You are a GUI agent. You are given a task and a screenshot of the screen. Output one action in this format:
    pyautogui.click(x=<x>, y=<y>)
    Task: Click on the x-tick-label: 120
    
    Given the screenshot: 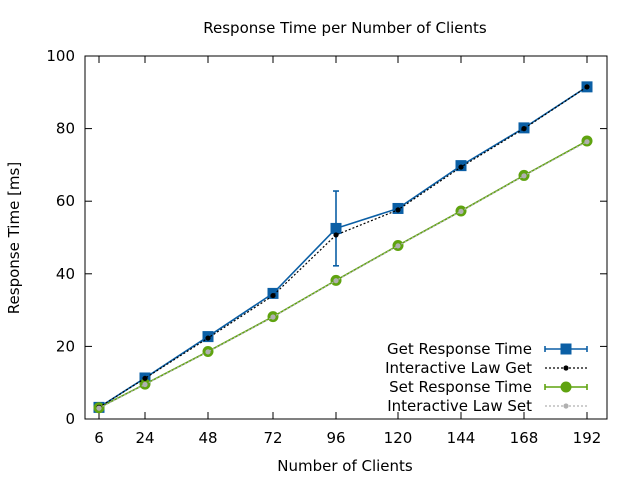 What is the action you would take?
    pyautogui.click(x=398, y=438)
    